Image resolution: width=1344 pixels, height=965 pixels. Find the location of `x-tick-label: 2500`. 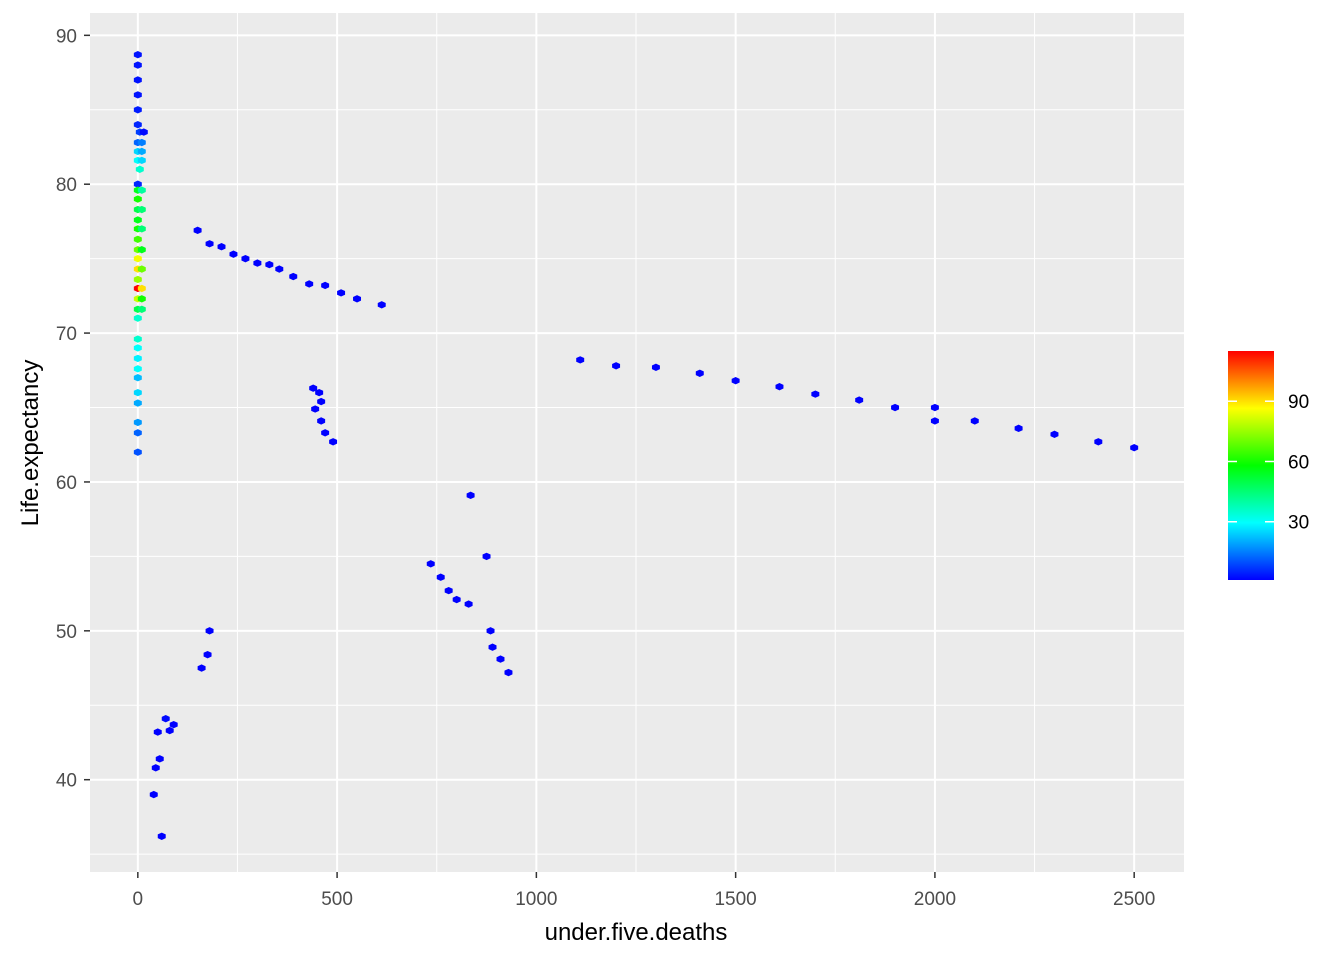

x-tick-label: 2500 is located at coordinates (1134, 899).